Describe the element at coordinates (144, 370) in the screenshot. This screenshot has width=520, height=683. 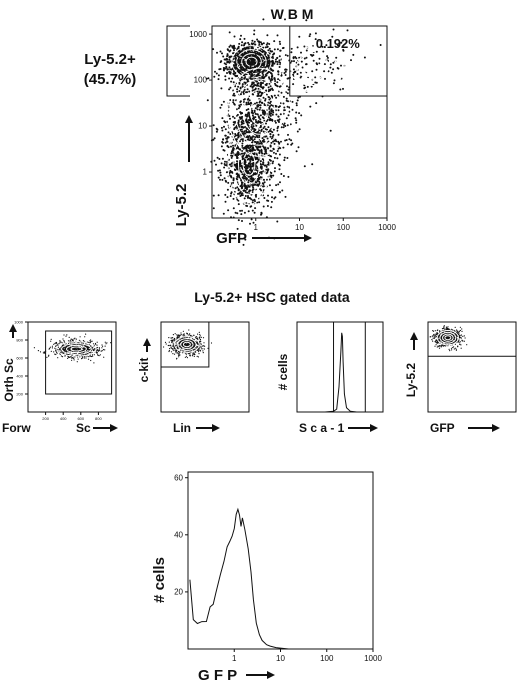
I see `y-axis-label: c-kit` at that location.